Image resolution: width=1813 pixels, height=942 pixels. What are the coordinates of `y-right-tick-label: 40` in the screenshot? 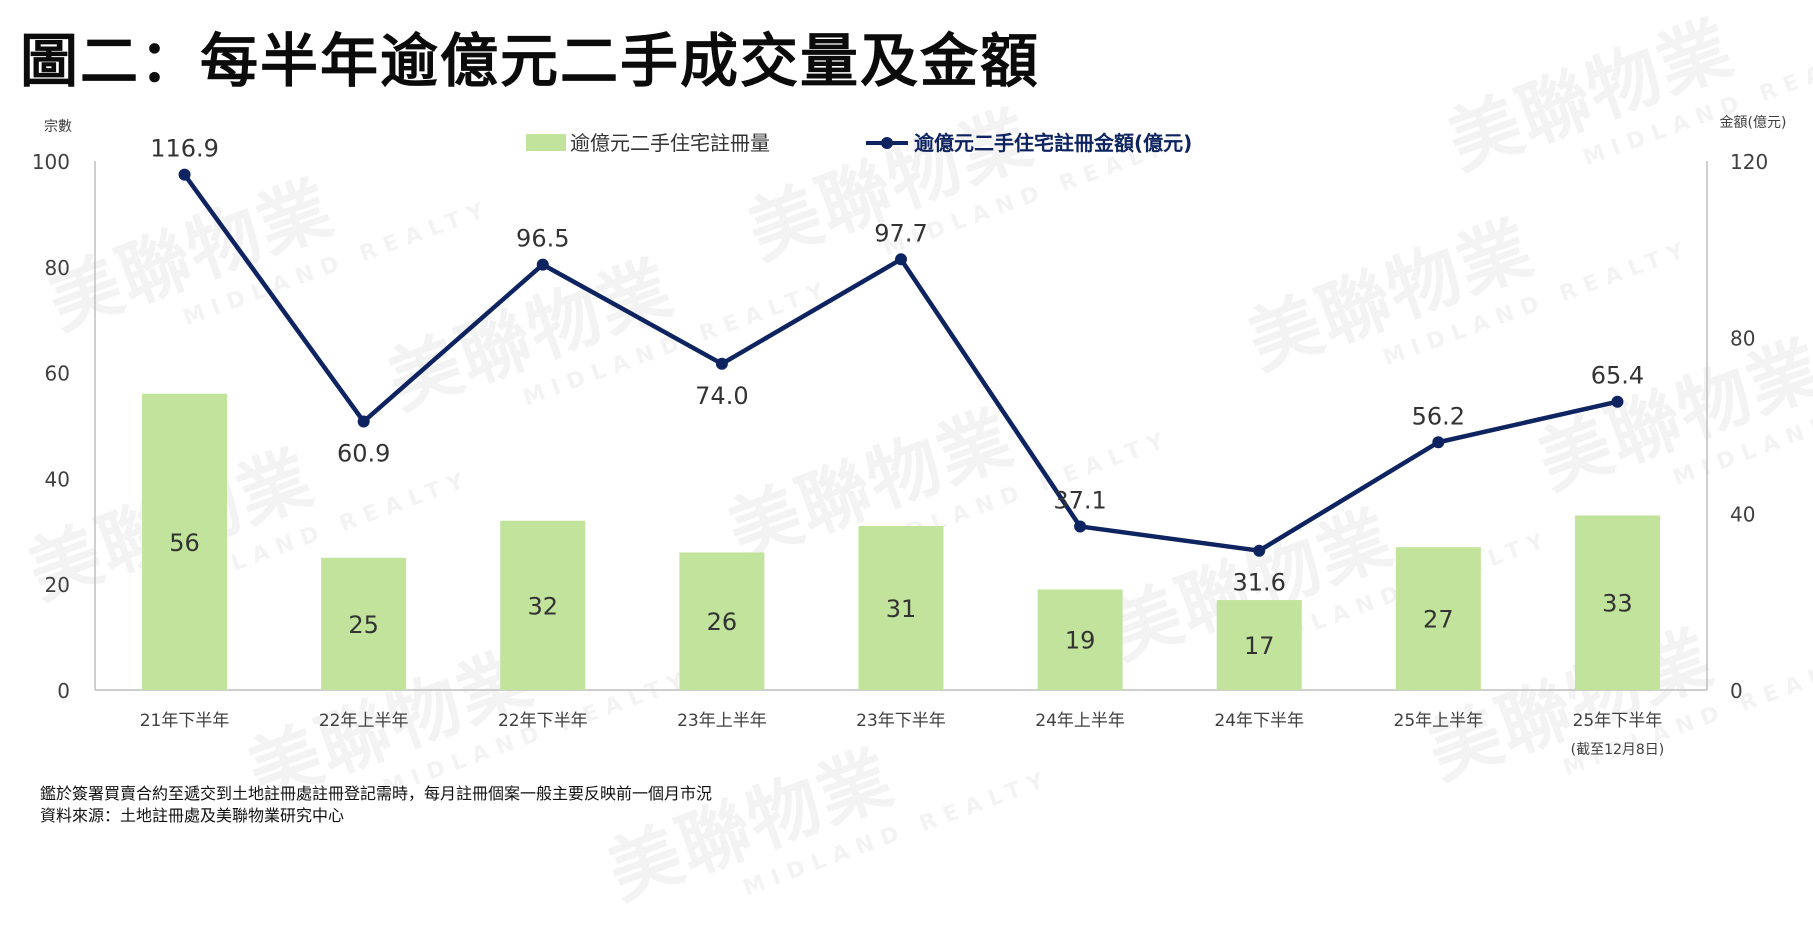 It's located at (1742, 515).